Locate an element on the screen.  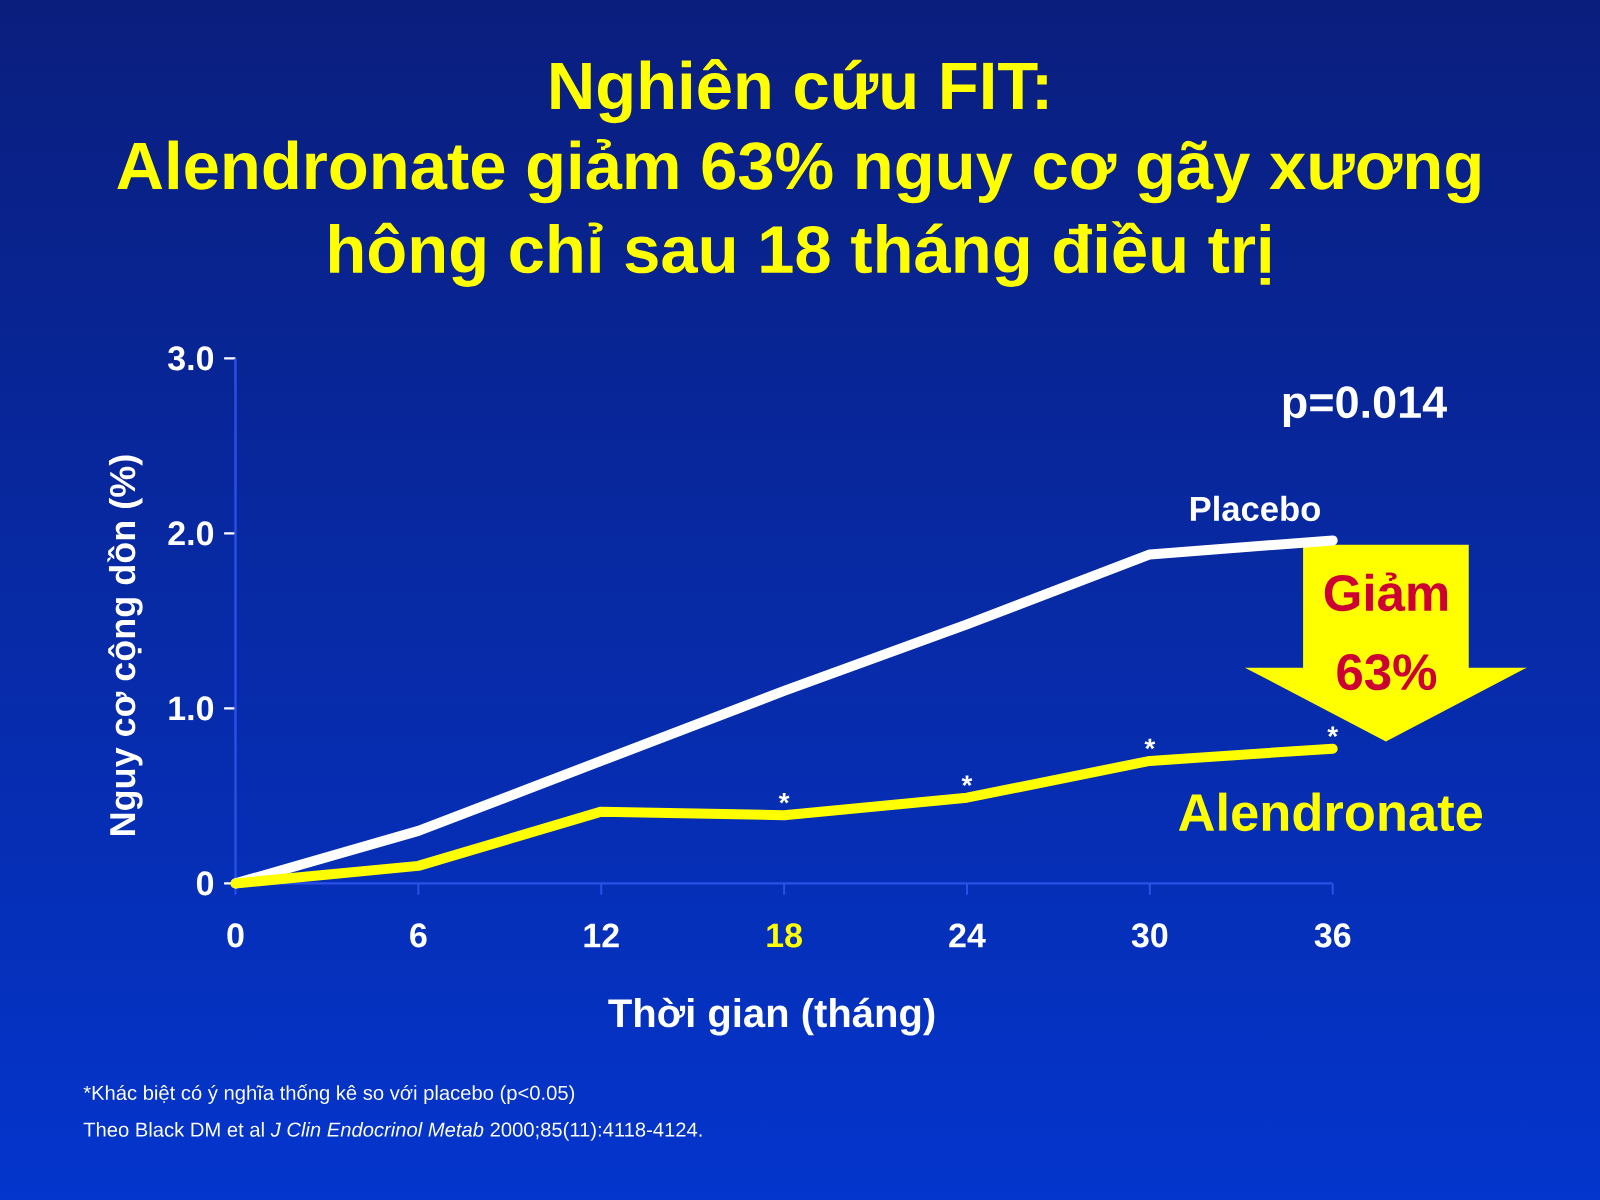
y-tick-label: 1.0 is located at coordinates (191, 708).